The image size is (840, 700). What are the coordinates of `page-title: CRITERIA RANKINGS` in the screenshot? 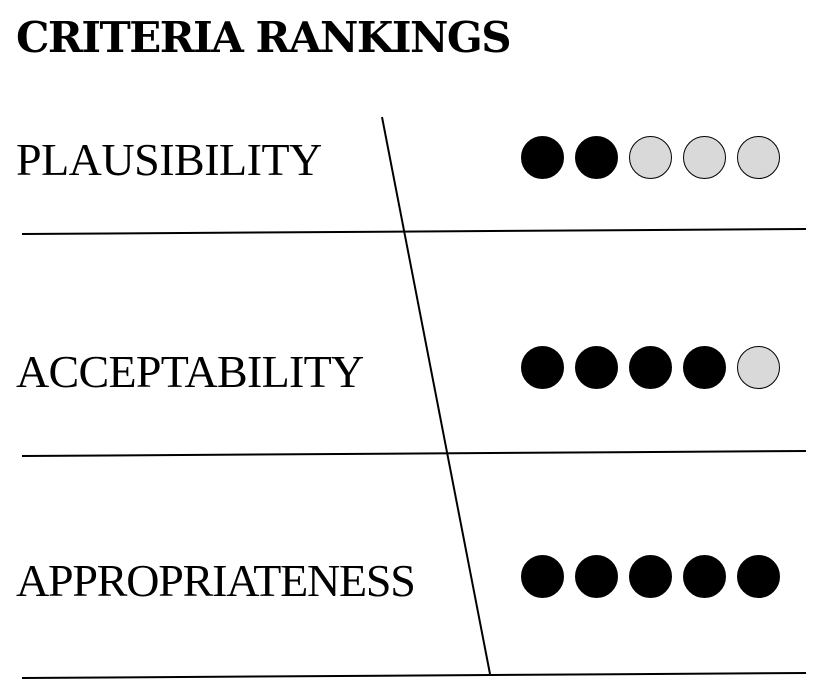 It's located at (264, 37).